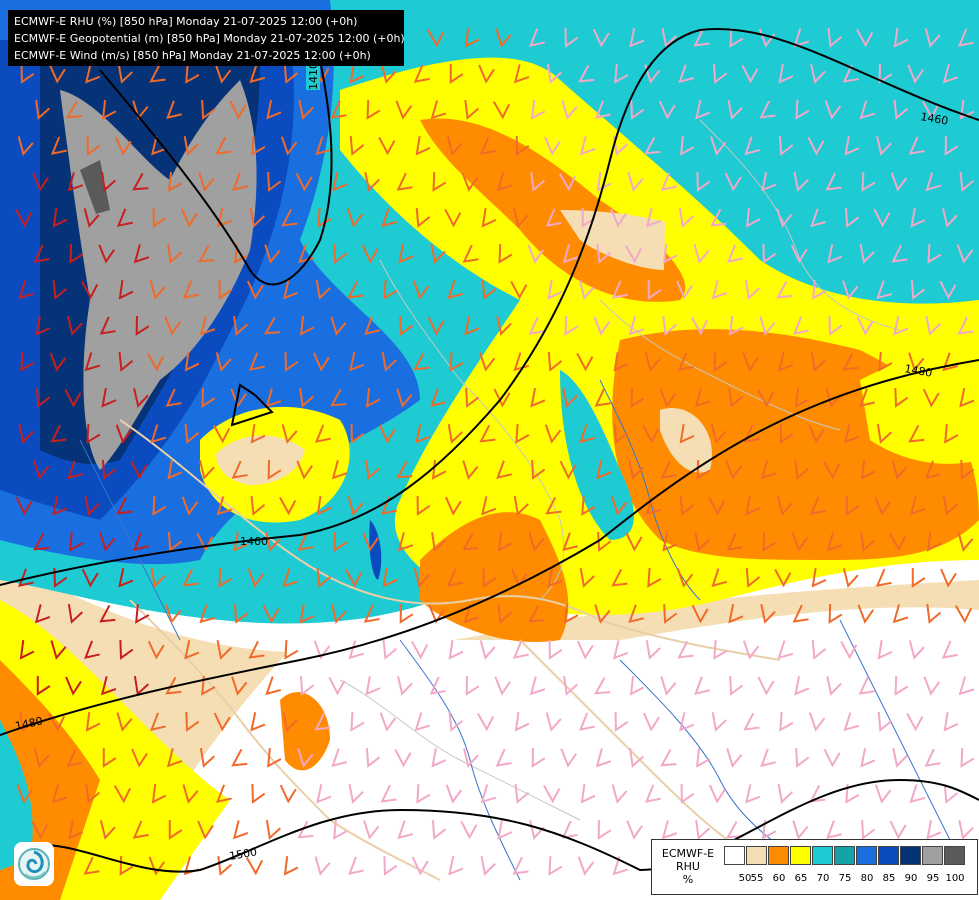  Describe the element at coordinates (955, 878) in the screenshot. I see `legend-tick: 100` at that location.